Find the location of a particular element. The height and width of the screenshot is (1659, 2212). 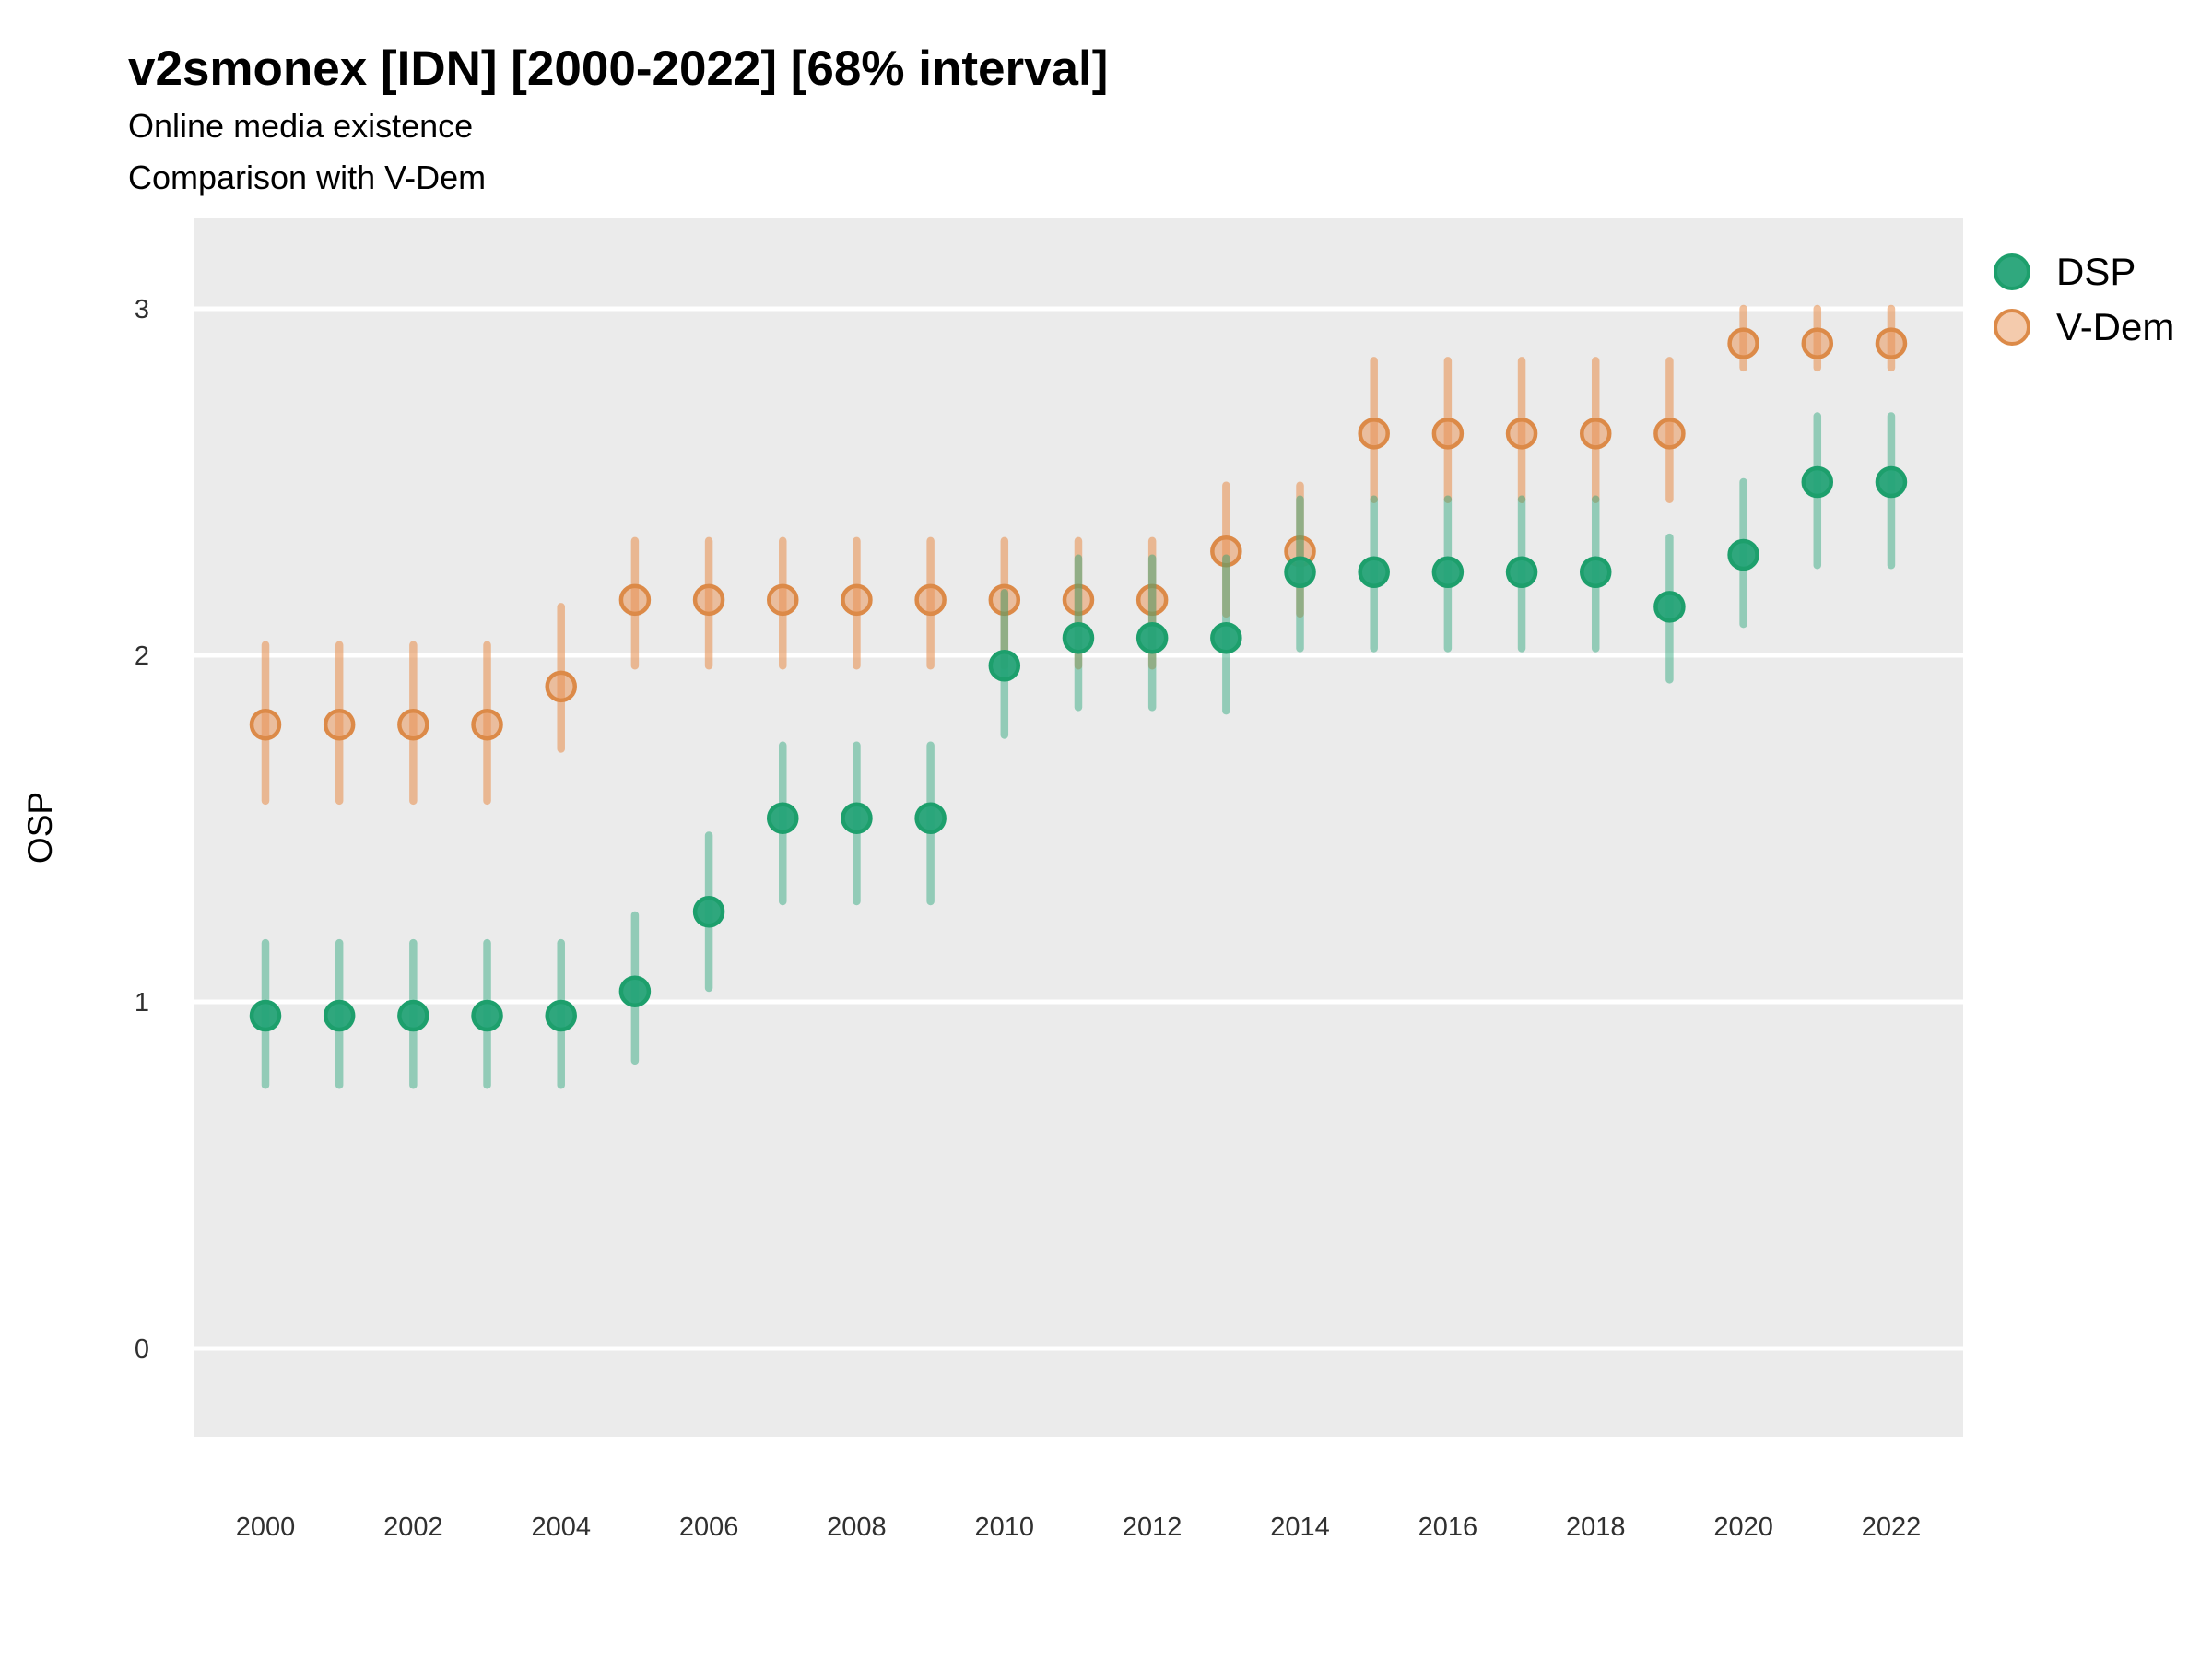

point-DSP-2005 is located at coordinates (635, 991).